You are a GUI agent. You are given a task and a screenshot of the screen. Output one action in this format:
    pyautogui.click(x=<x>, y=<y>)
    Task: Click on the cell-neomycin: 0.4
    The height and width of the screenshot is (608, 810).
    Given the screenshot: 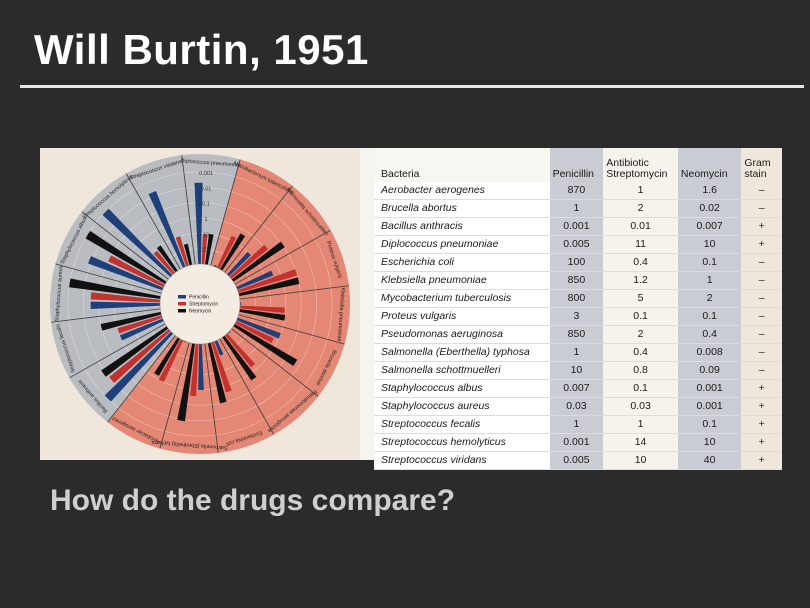 What is the action you would take?
    pyautogui.click(x=709, y=334)
    